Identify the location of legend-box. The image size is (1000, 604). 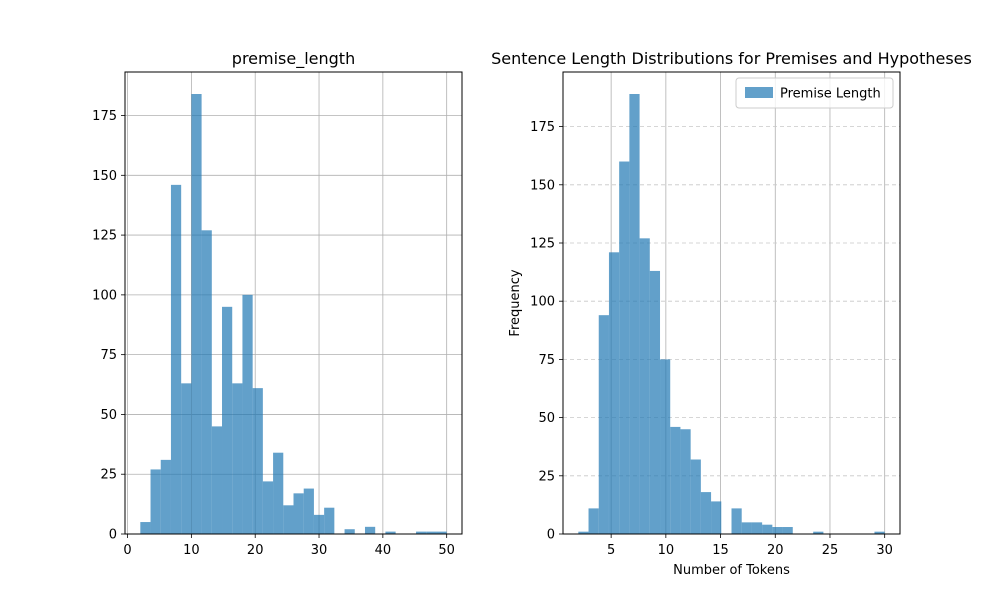
(814, 93).